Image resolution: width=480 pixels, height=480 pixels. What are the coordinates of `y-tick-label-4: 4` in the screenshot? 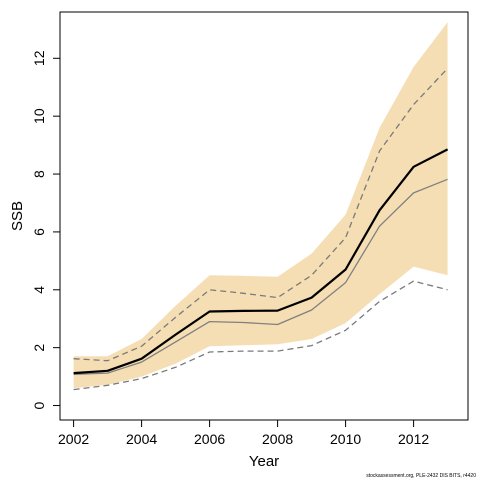 It's located at (39, 290).